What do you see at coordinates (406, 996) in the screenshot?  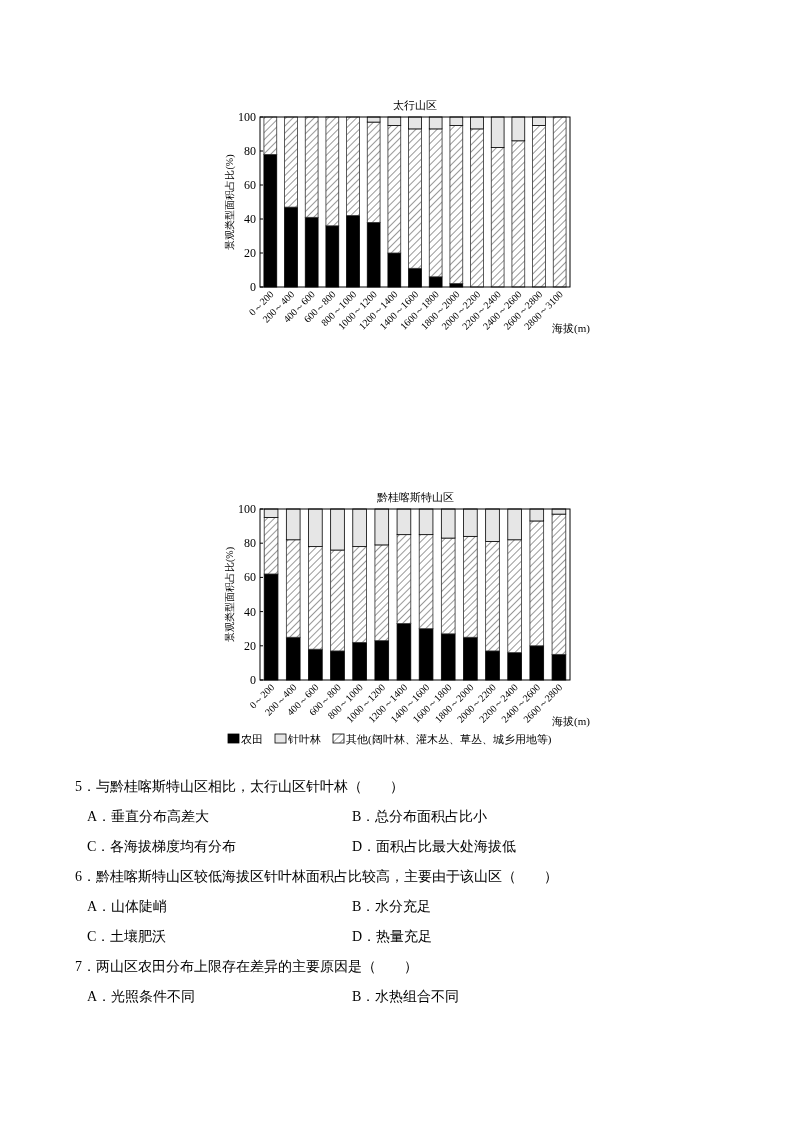 I see `text: B．水热组合不同` at bounding box center [406, 996].